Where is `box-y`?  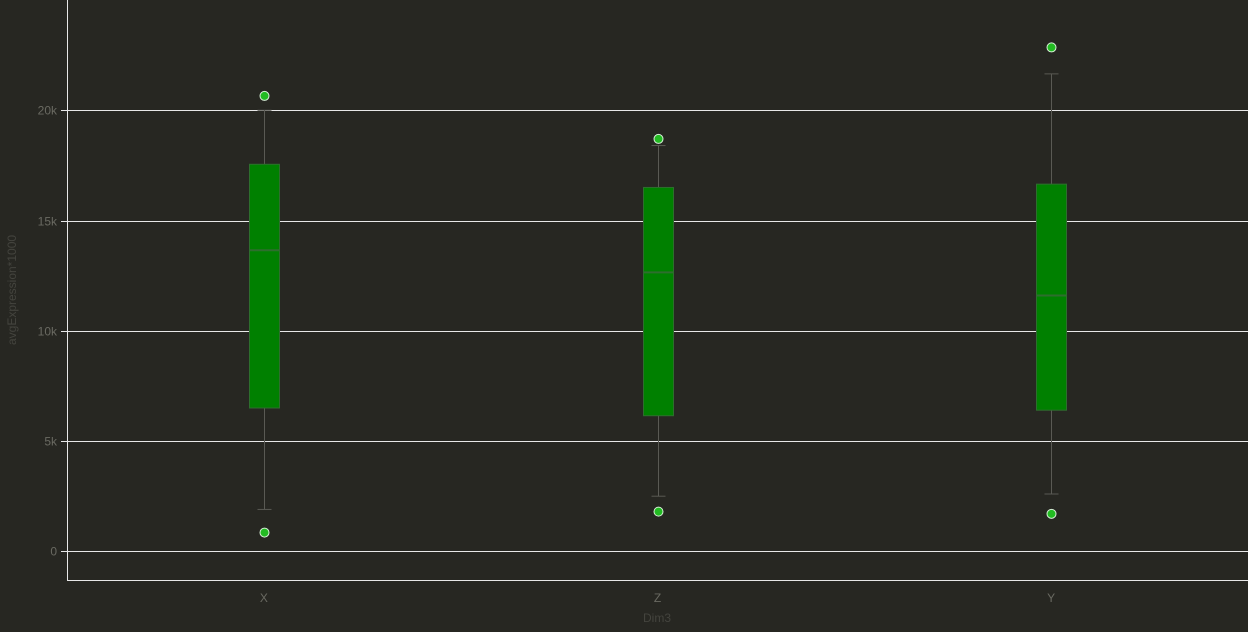
box-y is located at coordinates (1051, 280).